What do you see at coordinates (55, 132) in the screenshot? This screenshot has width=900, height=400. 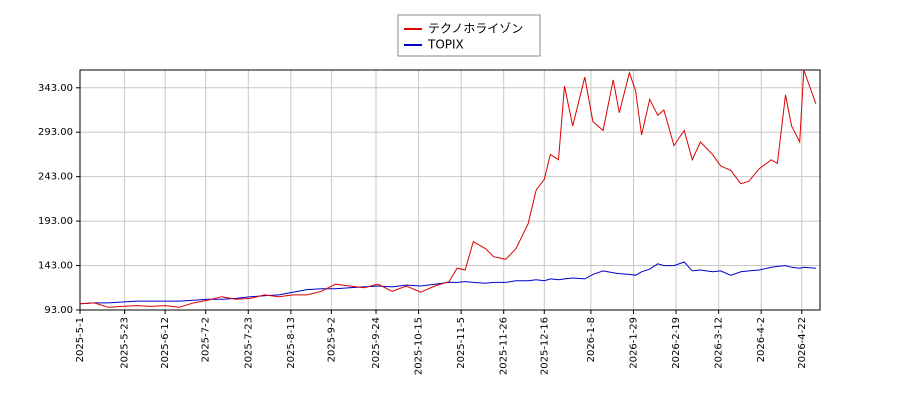 I see `y-tick-label: 293.00` at bounding box center [55, 132].